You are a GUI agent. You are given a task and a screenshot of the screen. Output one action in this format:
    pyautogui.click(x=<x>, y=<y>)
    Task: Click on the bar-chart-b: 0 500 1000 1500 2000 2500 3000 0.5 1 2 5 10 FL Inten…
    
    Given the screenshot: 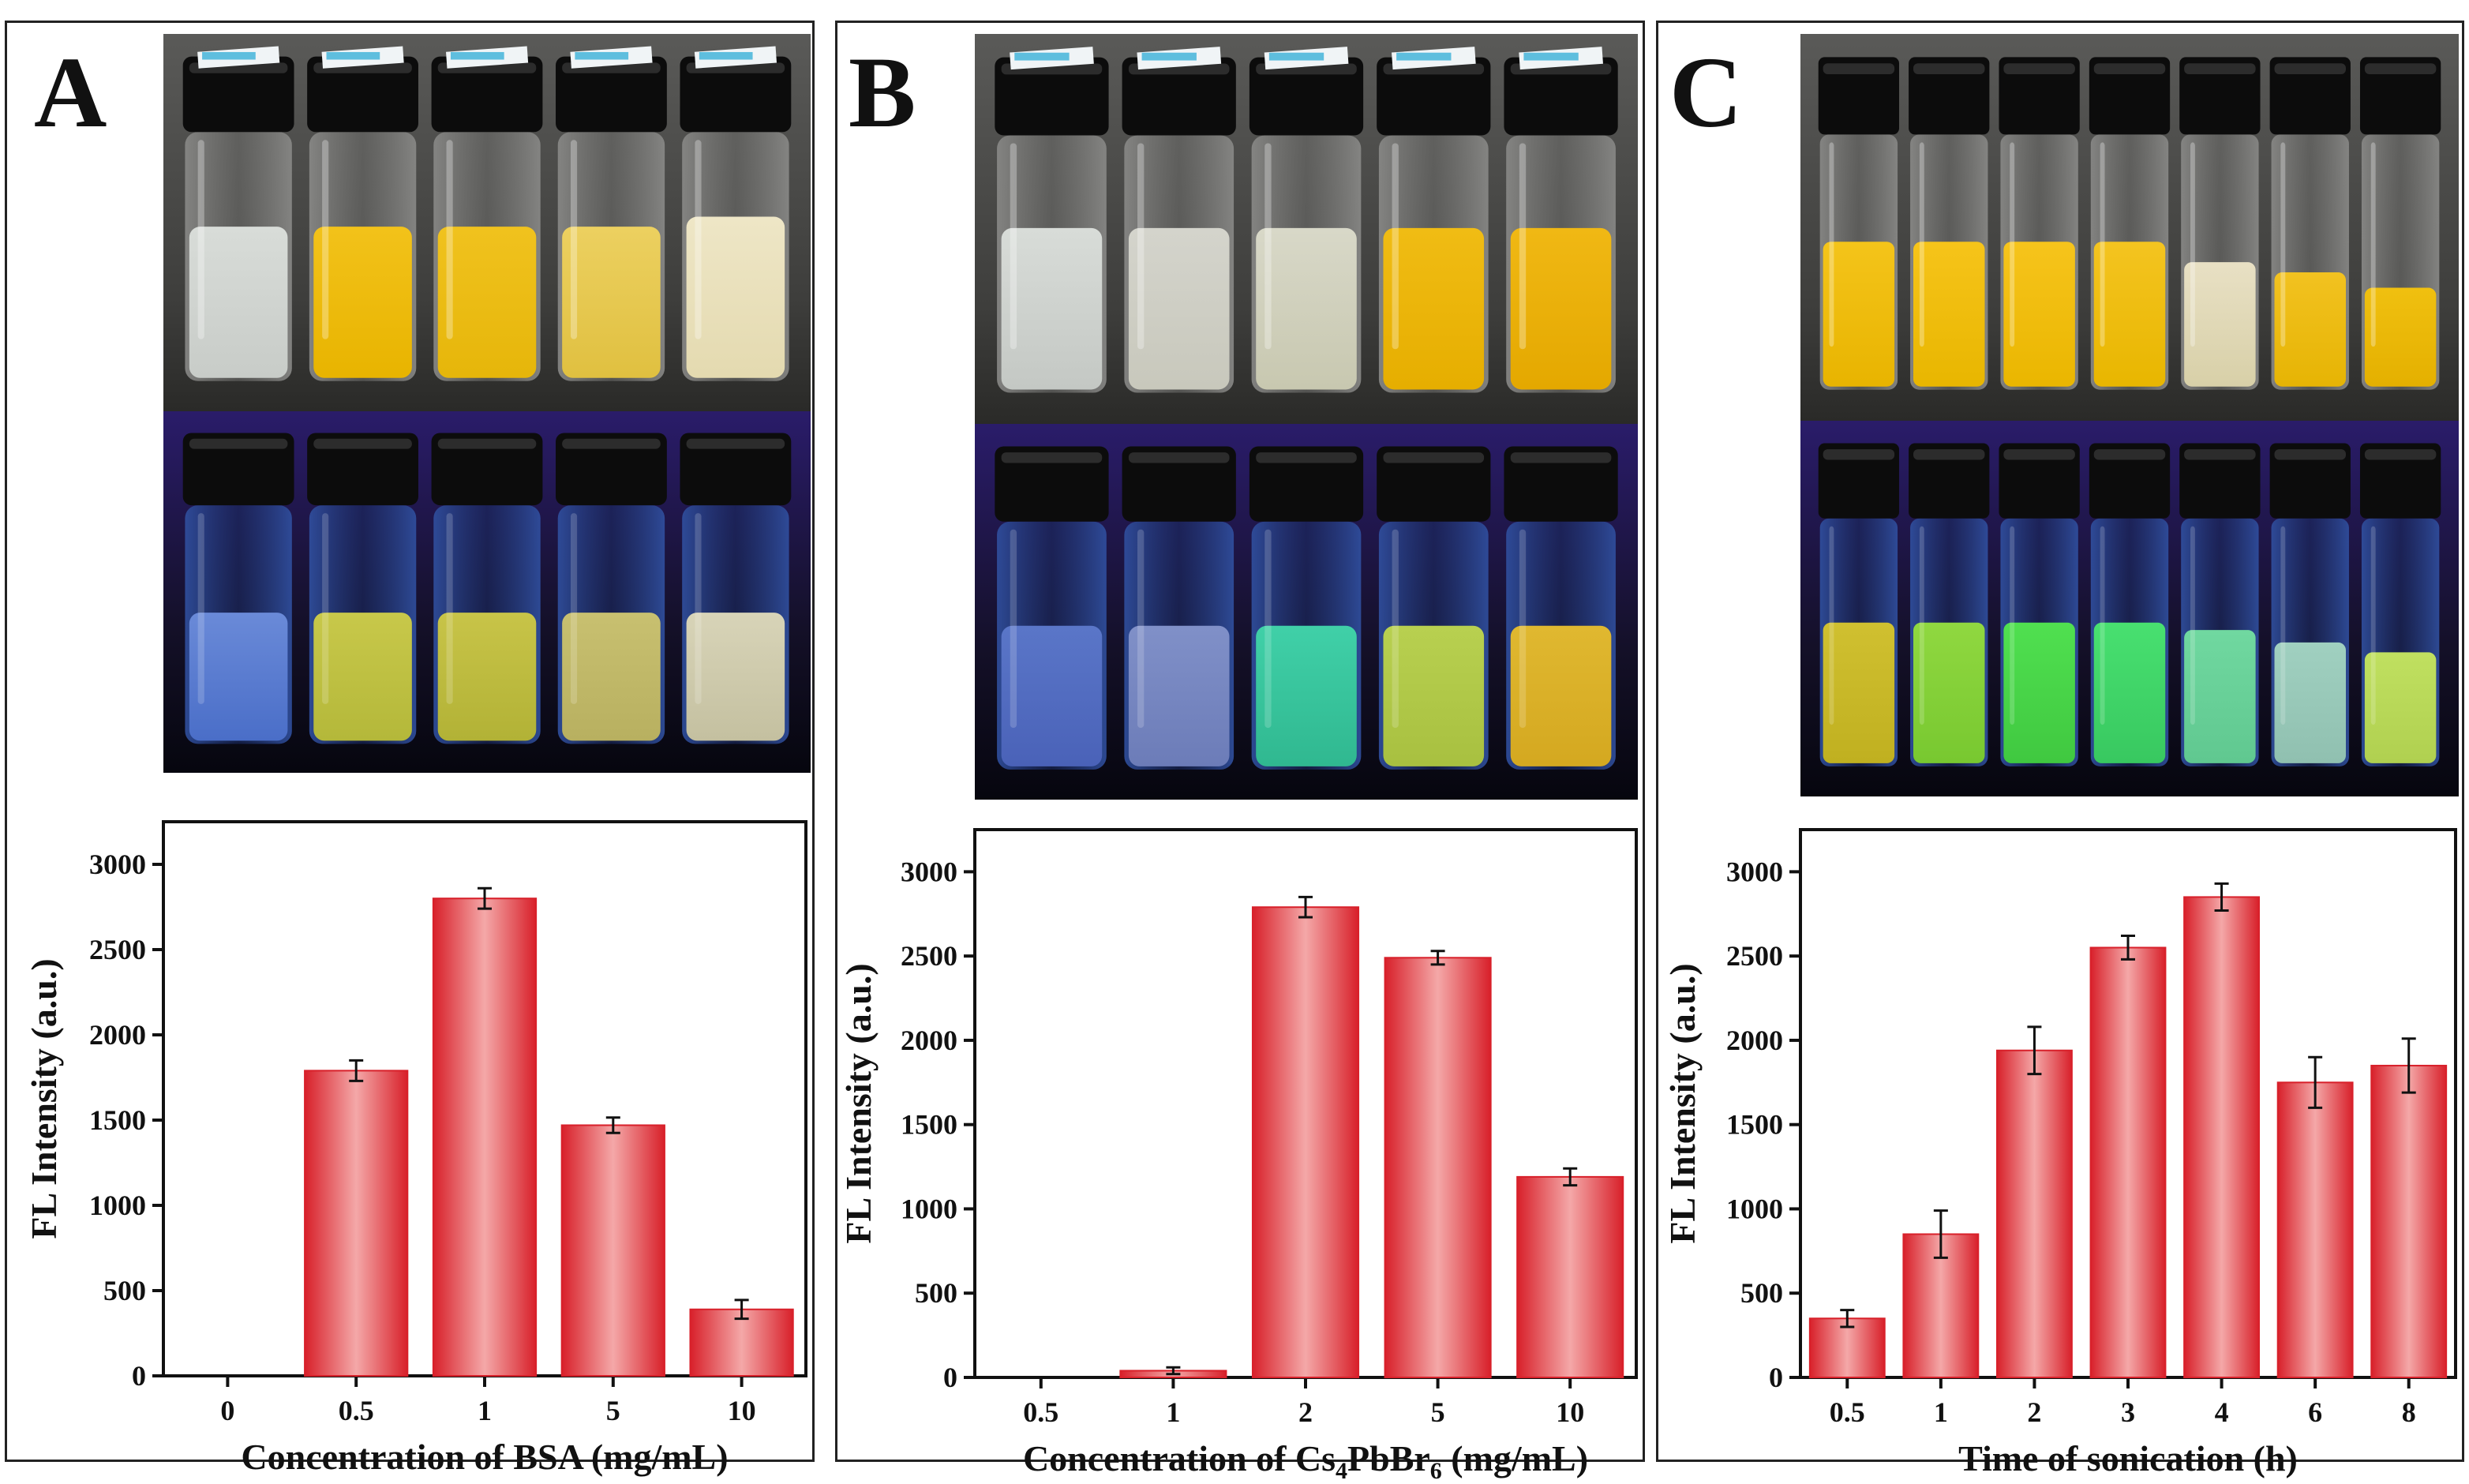 What is the action you would take?
    pyautogui.click(x=1242, y=1148)
    